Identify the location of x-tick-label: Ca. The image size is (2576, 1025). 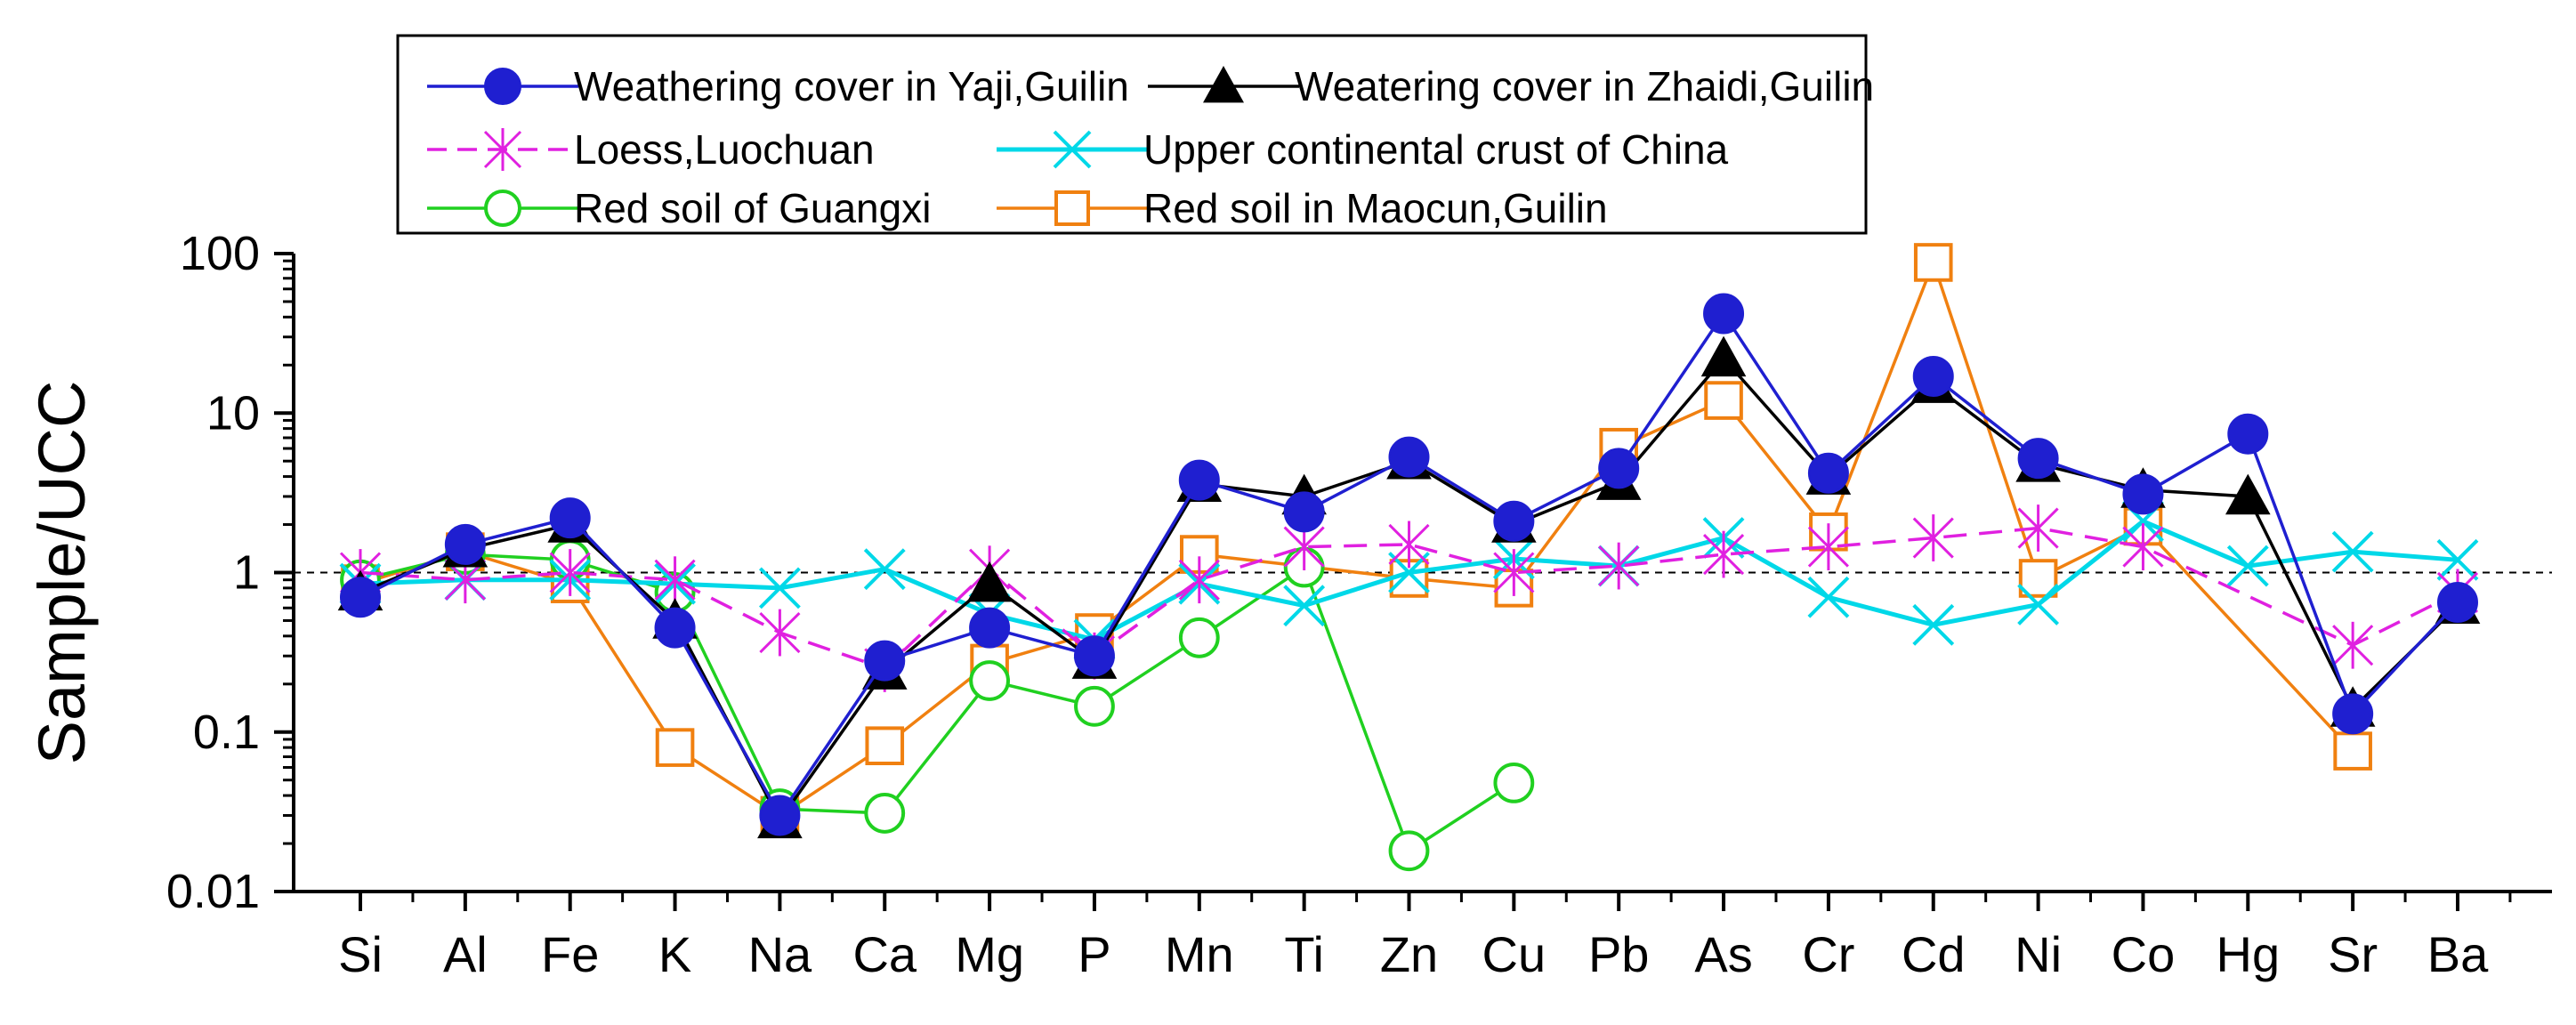
(884, 954).